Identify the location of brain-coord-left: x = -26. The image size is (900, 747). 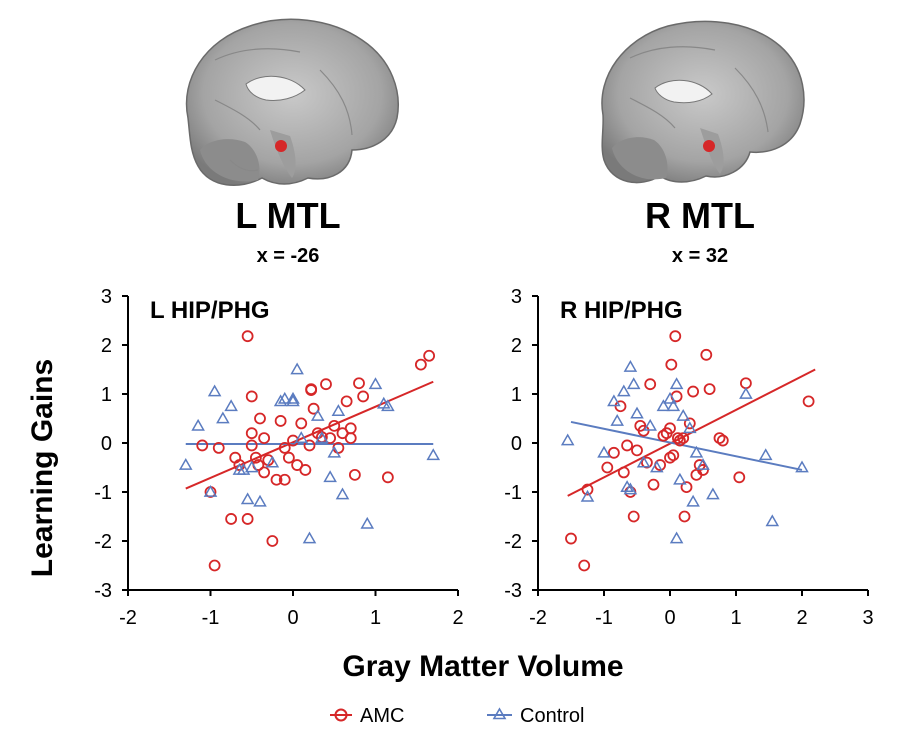
(288, 256).